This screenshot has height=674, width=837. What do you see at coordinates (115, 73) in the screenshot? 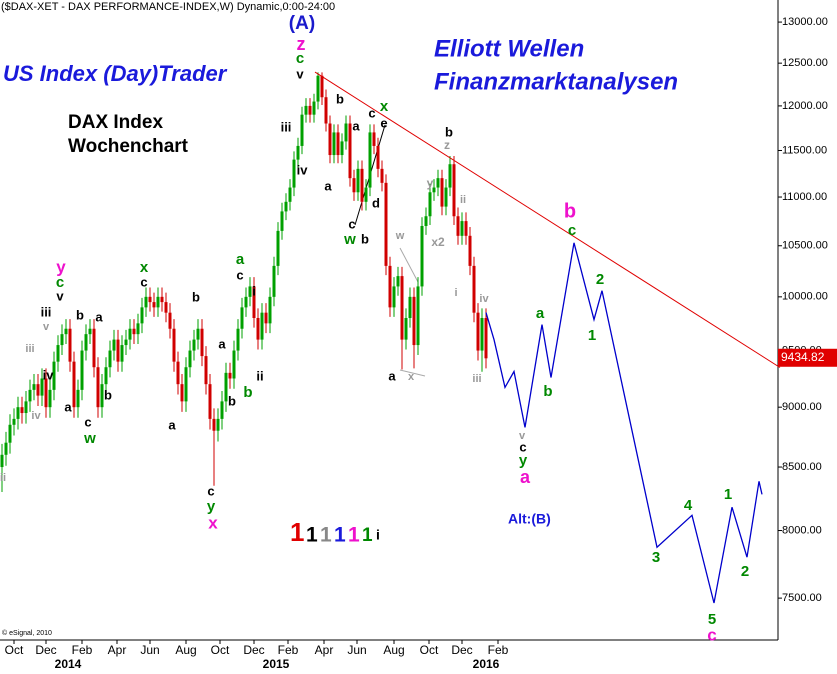
I see `annotation: US Index (Day)Trader` at bounding box center [115, 73].